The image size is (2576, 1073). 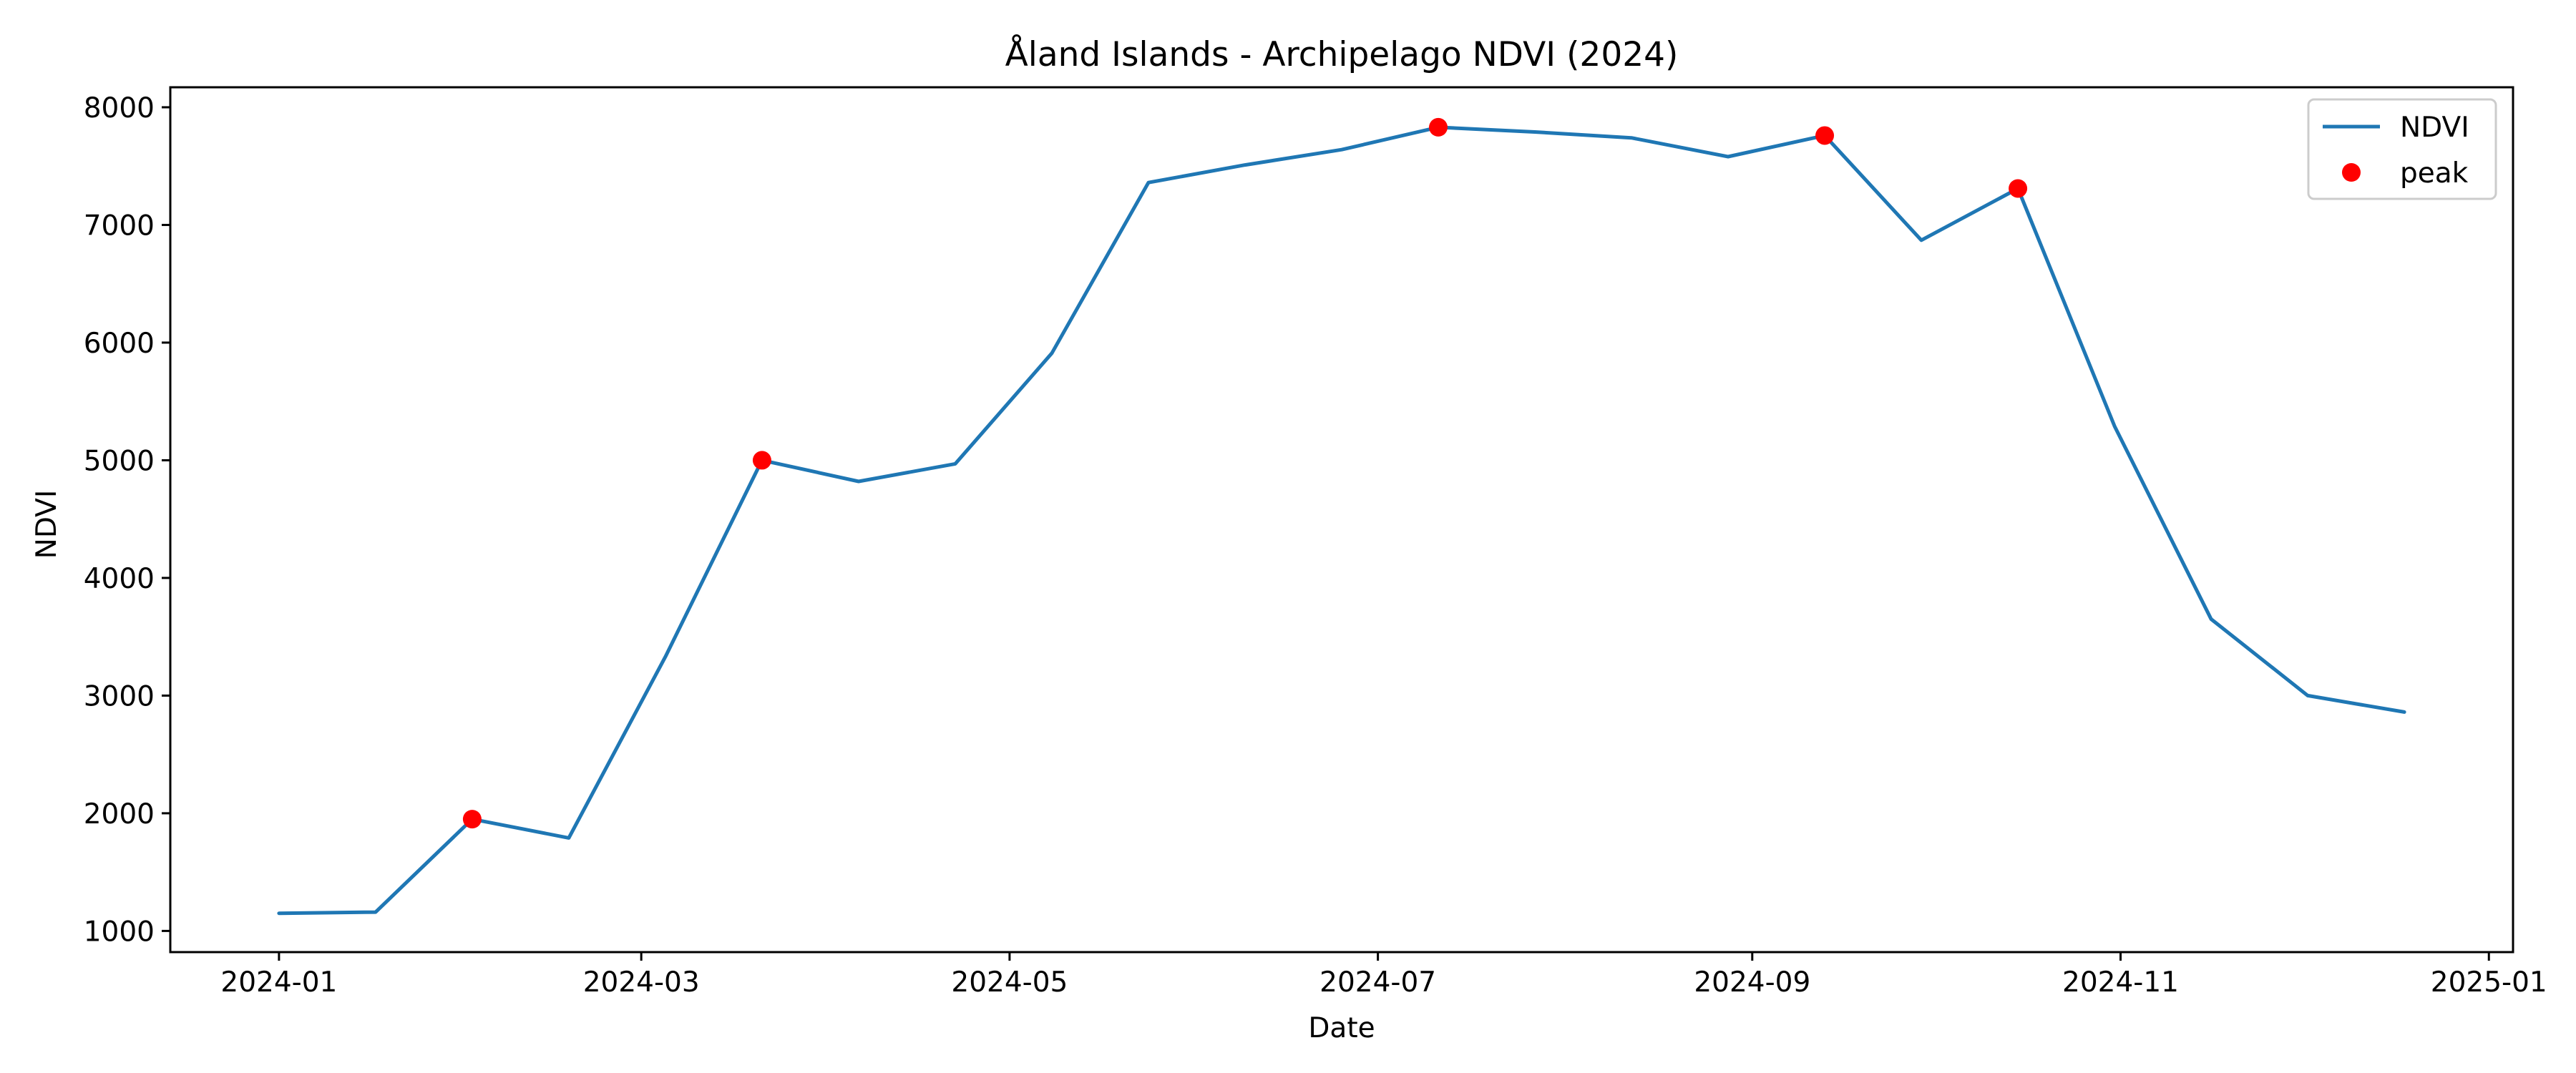 I want to click on chart-title: Åland Islands - Archipelago NDVI (2024), so click(x=1342, y=54).